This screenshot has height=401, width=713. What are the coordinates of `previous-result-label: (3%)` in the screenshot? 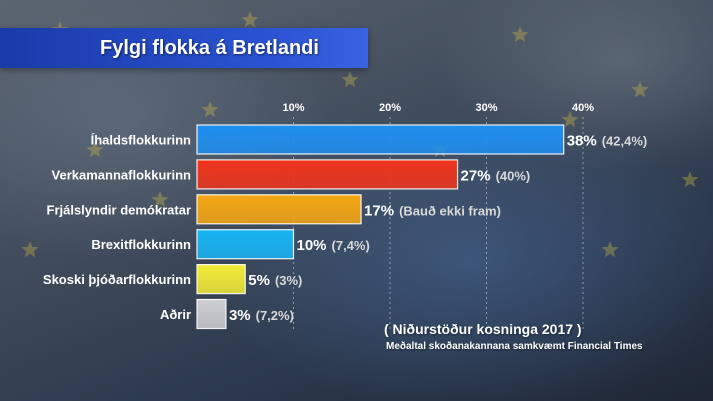 It's located at (288, 280).